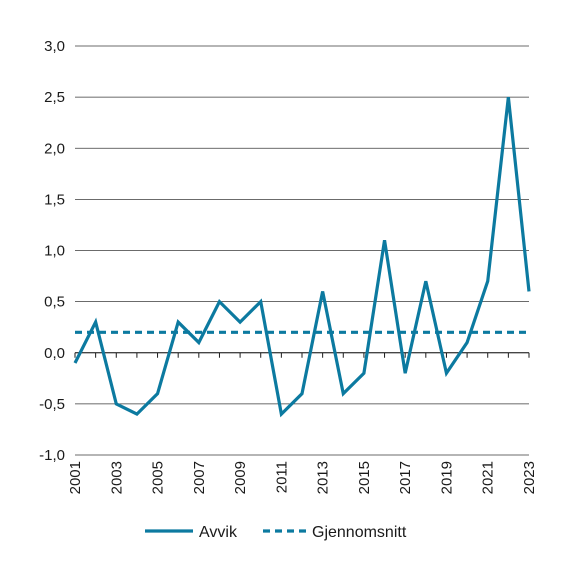 This screenshot has height=569, width=576. Describe the element at coordinates (52, 455) in the screenshot. I see `y-tick-label: -1,0` at that location.